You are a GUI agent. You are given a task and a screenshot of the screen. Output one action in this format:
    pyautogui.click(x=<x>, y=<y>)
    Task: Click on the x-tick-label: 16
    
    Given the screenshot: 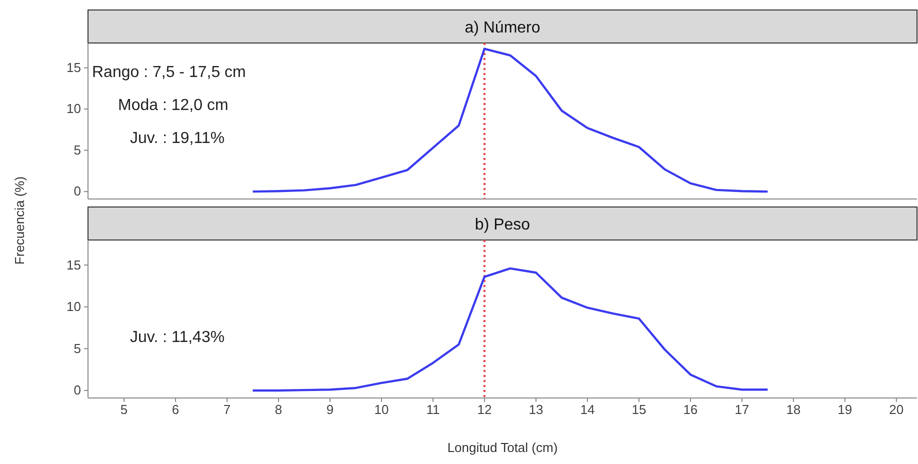 What is the action you would take?
    pyautogui.click(x=690, y=410)
    